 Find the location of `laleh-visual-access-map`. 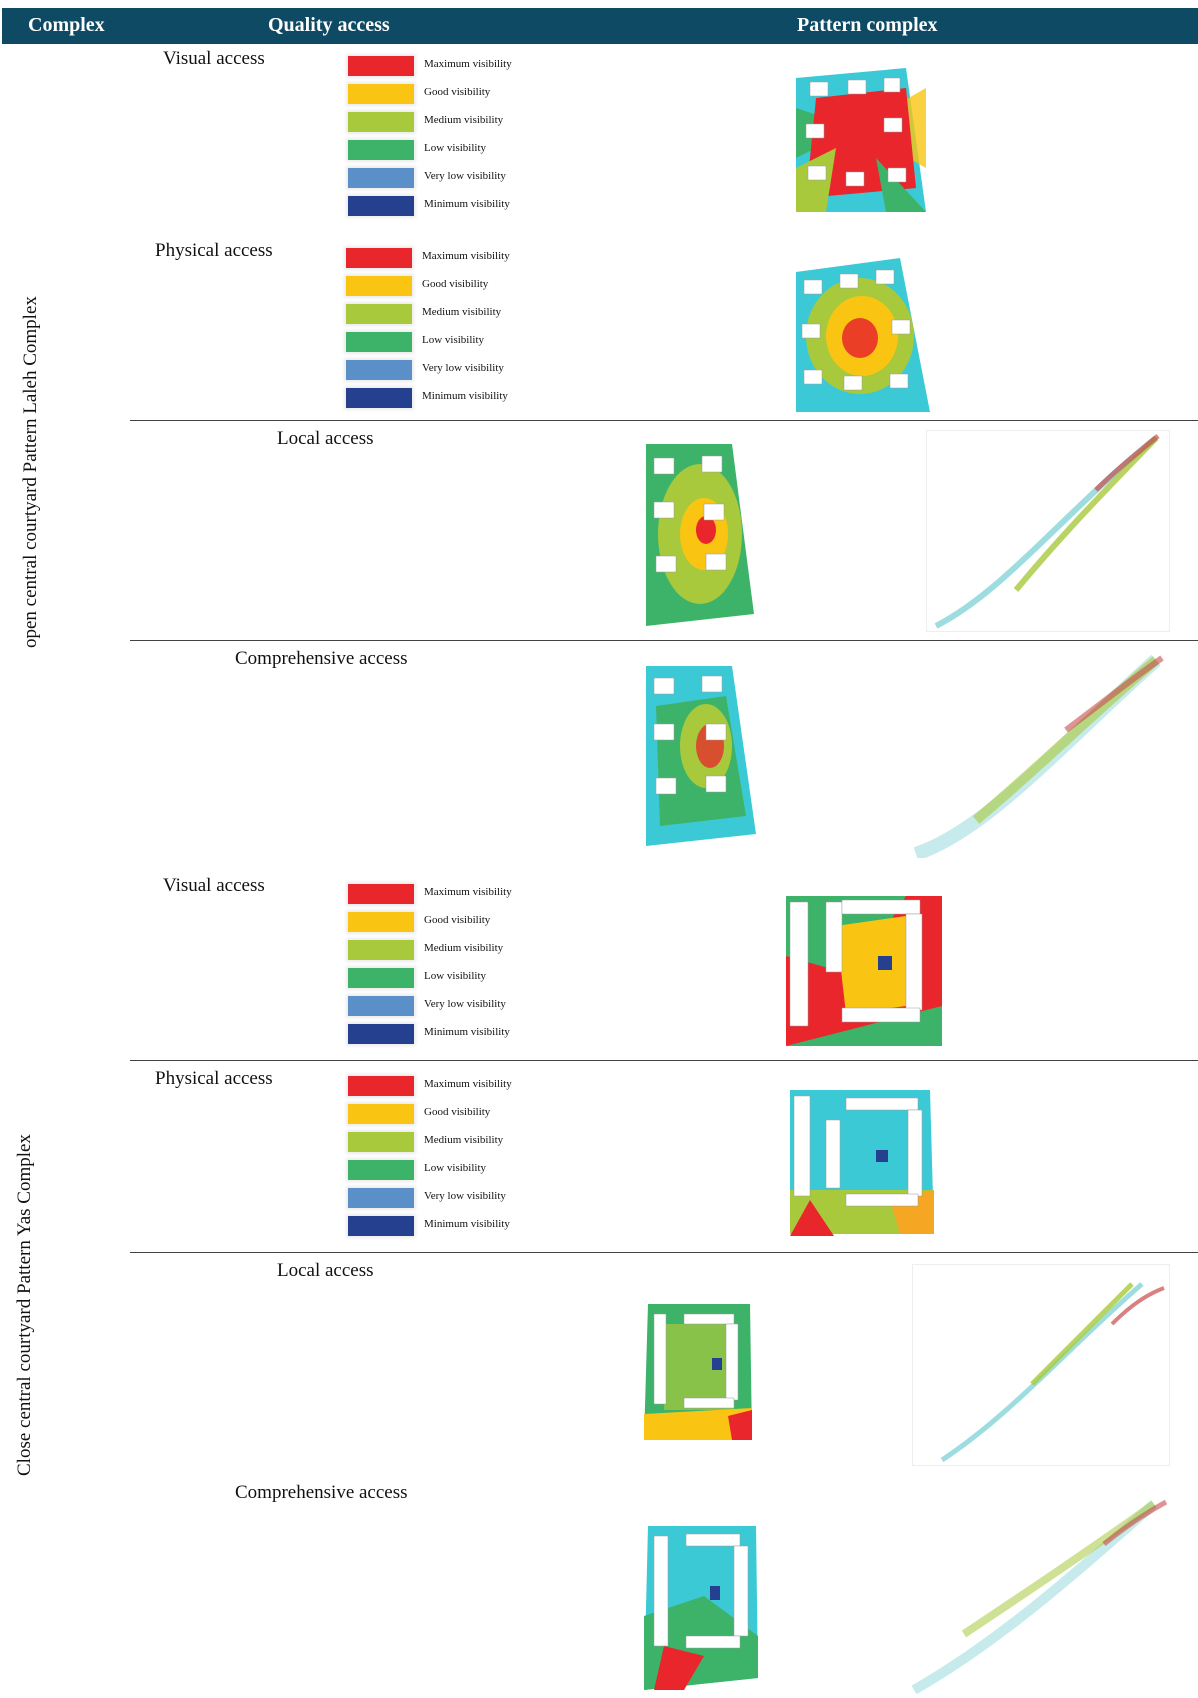

laleh-visual-access-map is located at coordinates (861, 140).